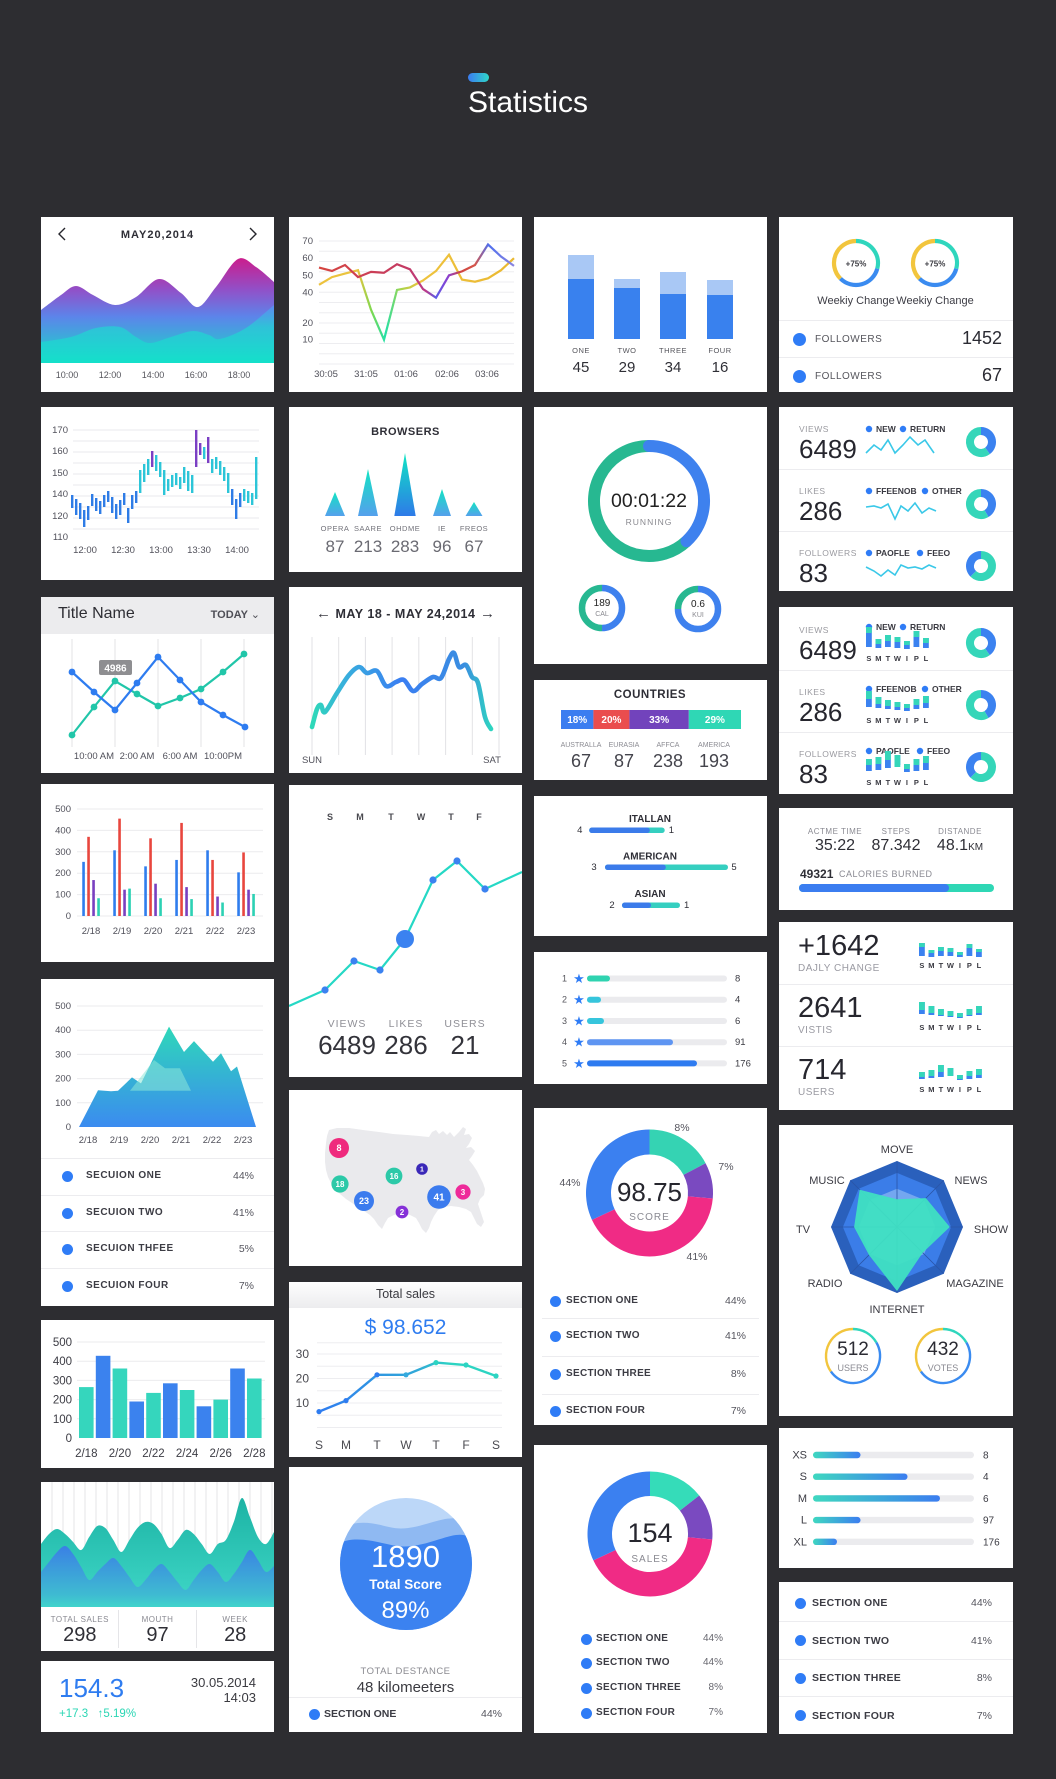  I want to click on svg-text: FEEO, so click(939, 553).